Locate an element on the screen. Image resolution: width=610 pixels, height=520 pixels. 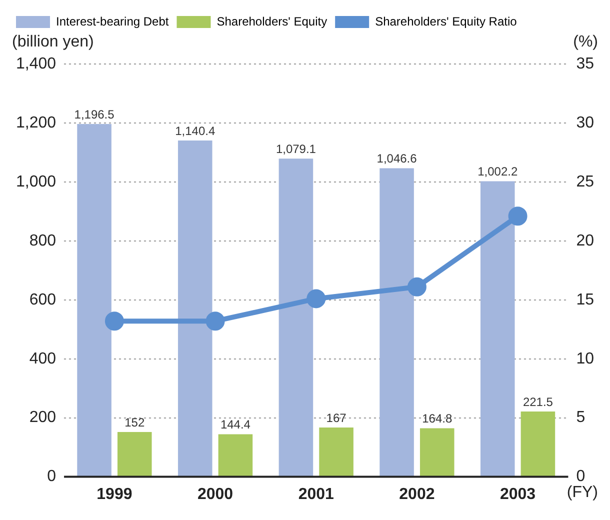
x-tick-label: 2003 is located at coordinates (518, 494).